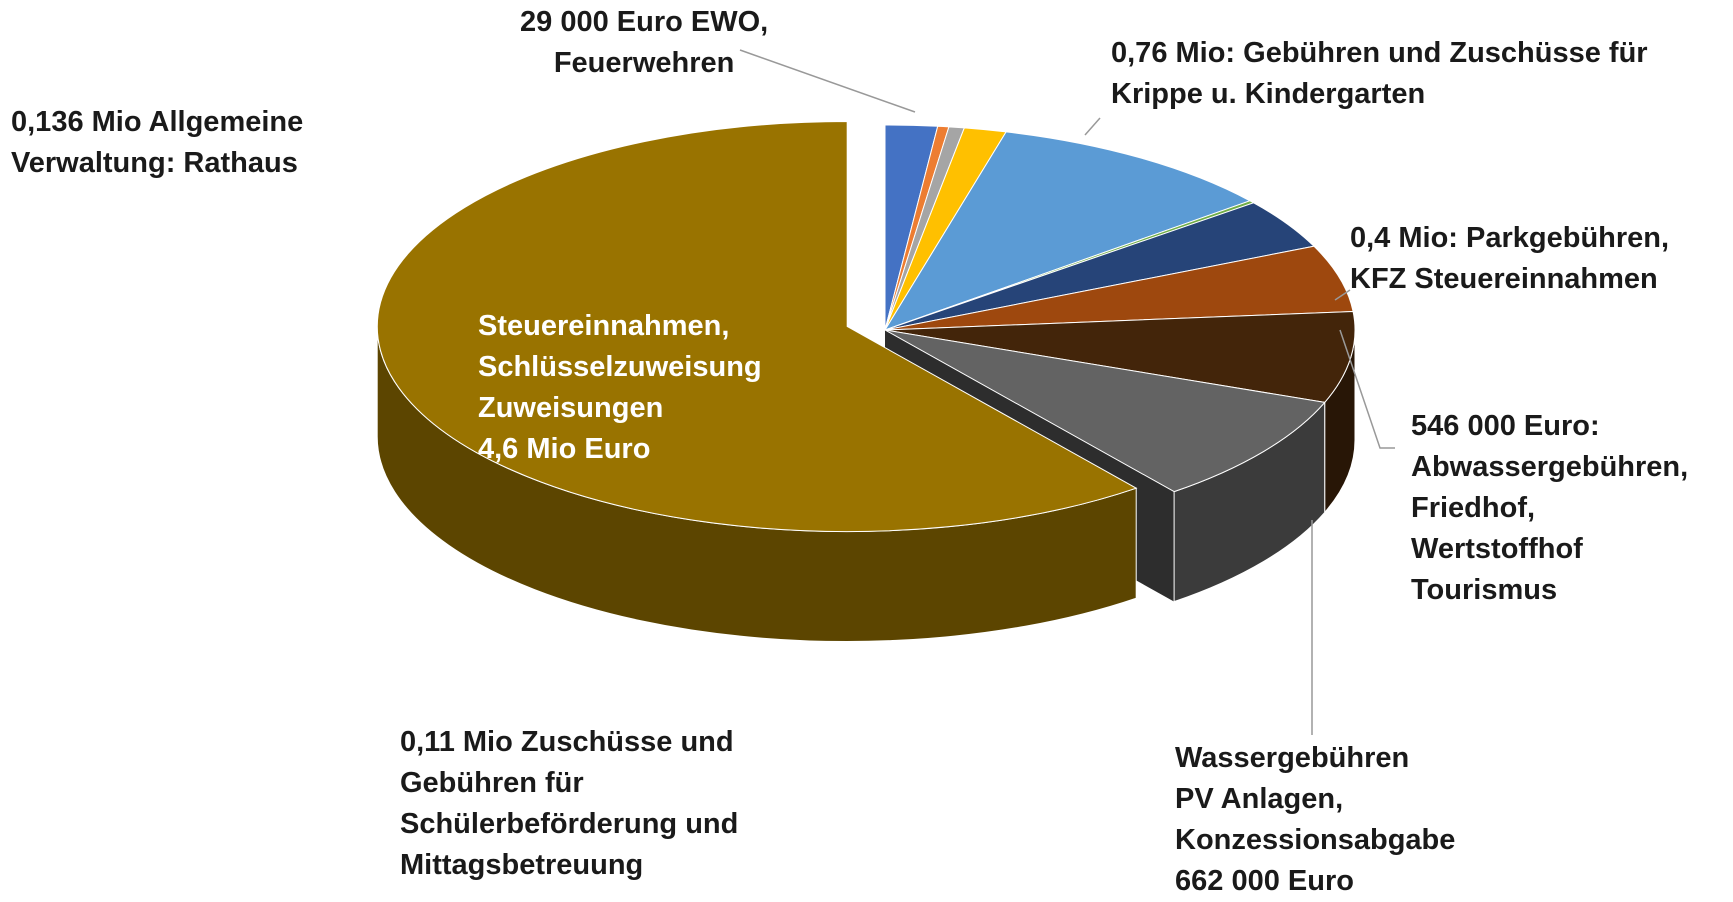 Image resolution: width=1733 pixels, height=902 pixels. Describe the element at coordinates (644, 42) in the screenshot. I see `slice-label: 29 000 Euro EWO, Feuerwehren` at that location.